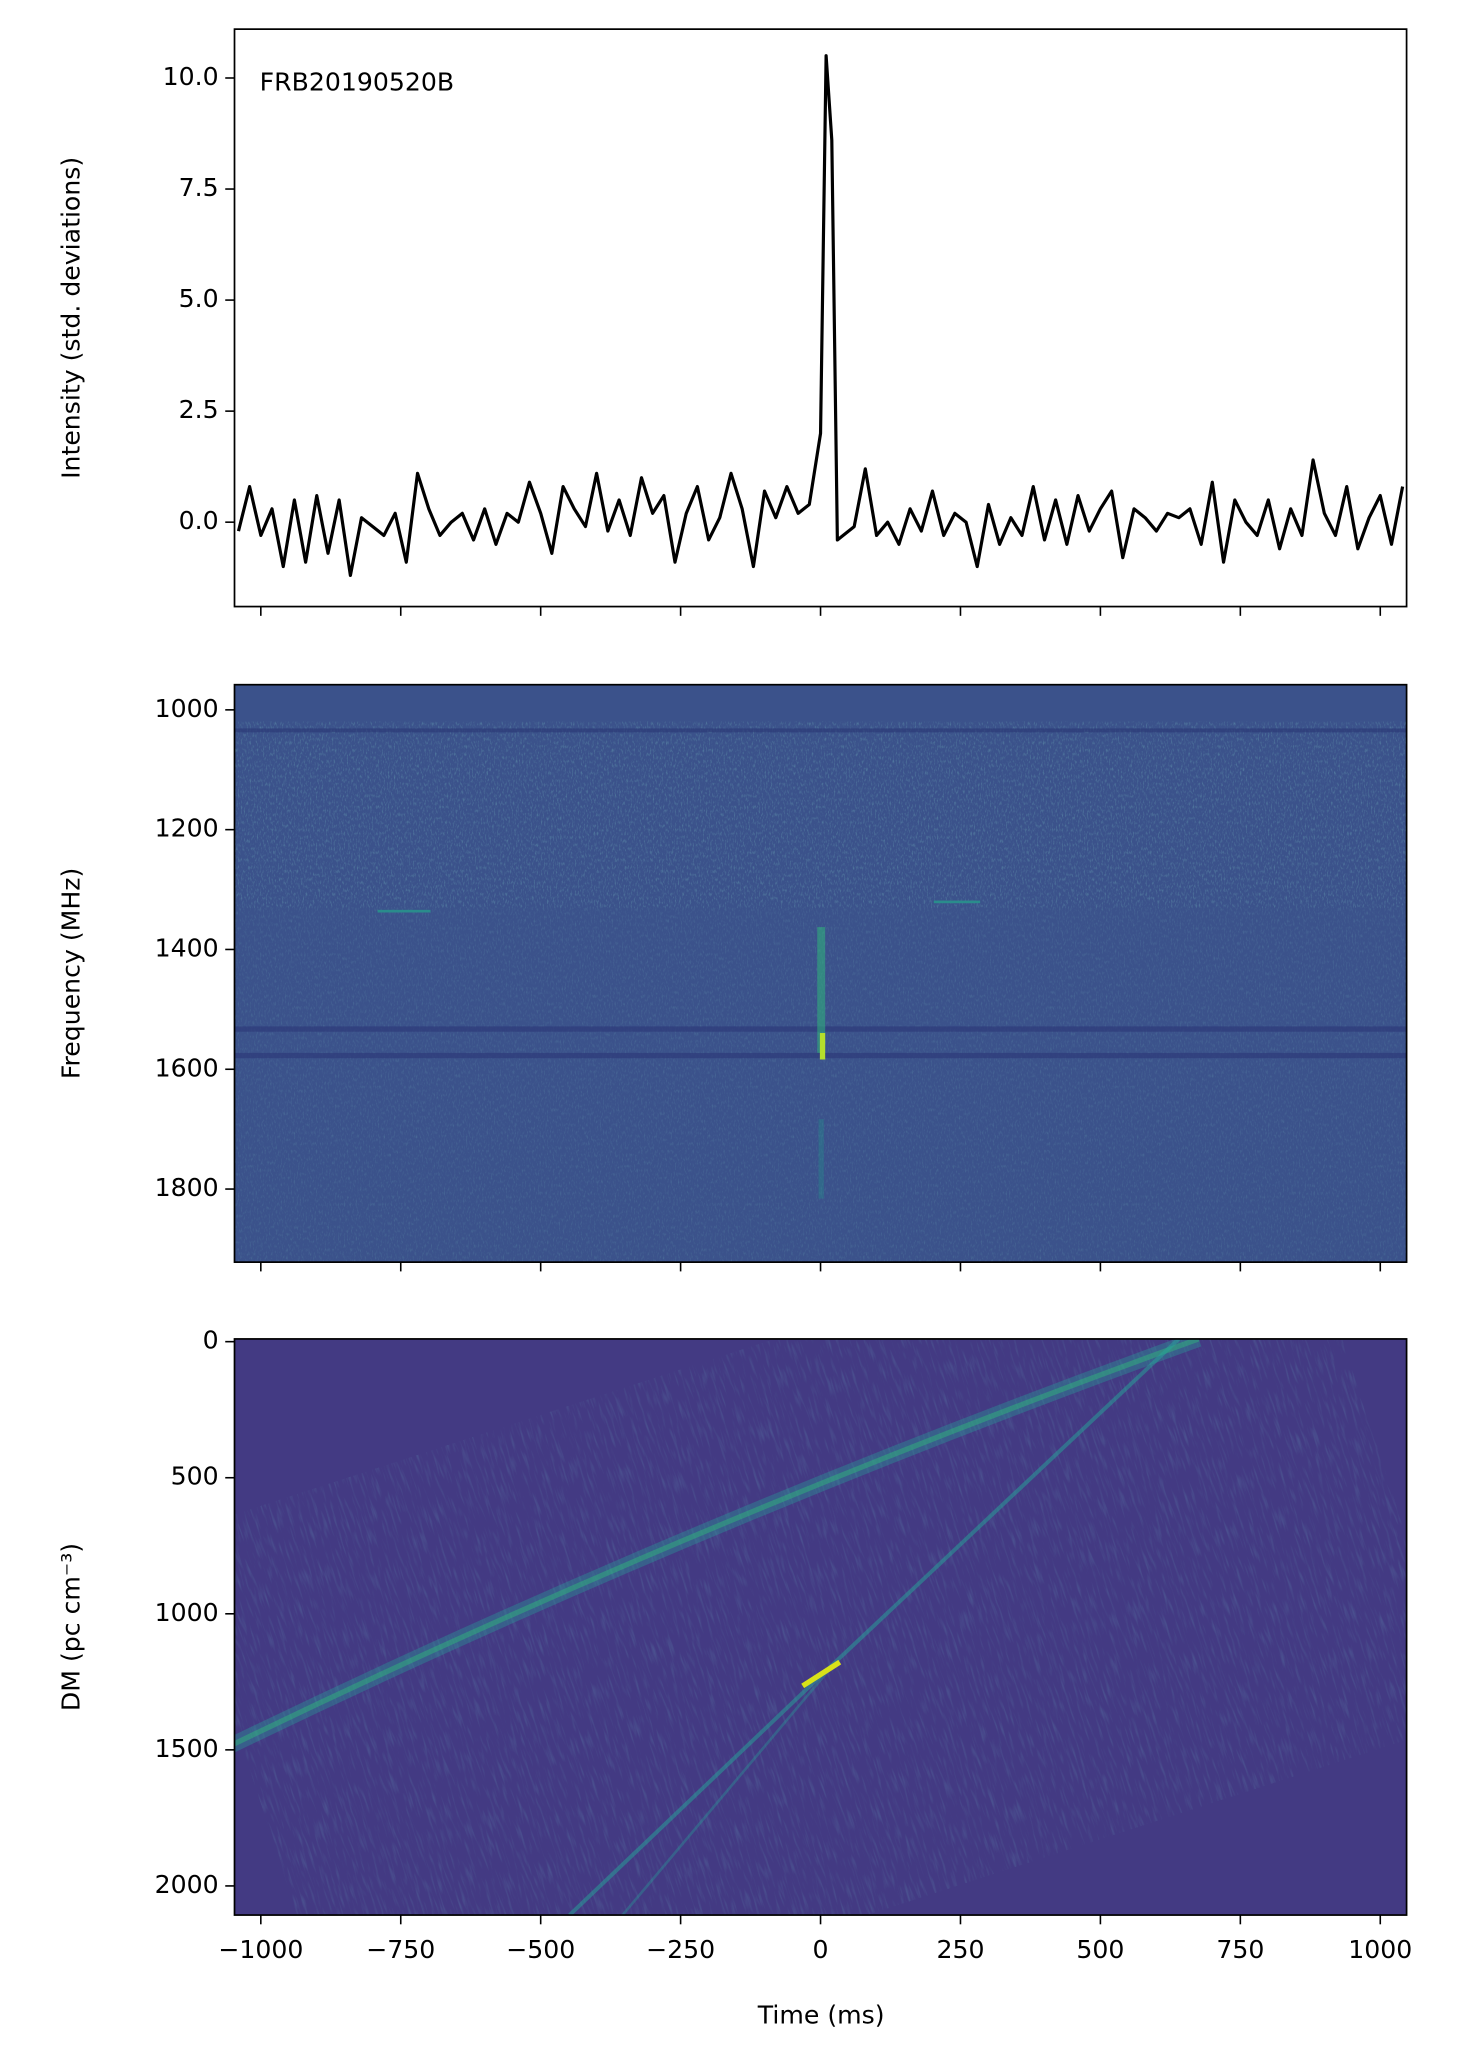 Image resolution: width=1457 pixels, height=2070 pixels. What do you see at coordinates (199, 520) in the screenshot?
I see `y-tick-label: 0.0` at bounding box center [199, 520].